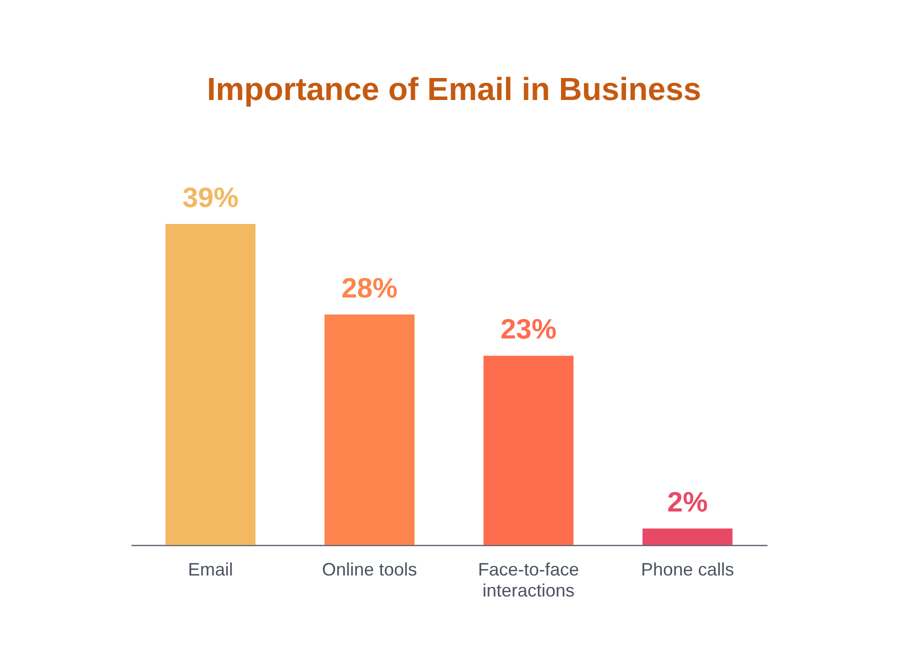 This screenshot has height=646, width=908. What do you see at coordinates (529, 580) in the screenshot?
I see `x-tick-label: Face-to-face interactions` at bounding box center [529, 580].